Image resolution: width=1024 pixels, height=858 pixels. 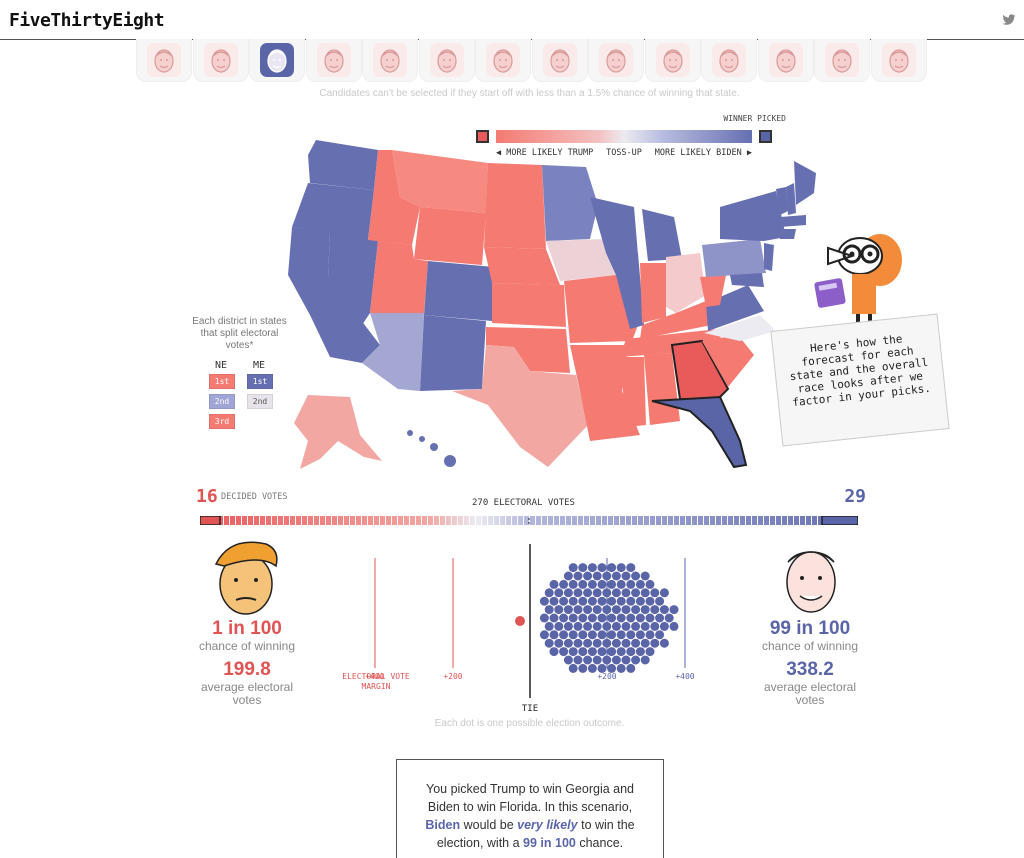 What do you see at coordinates (633, 392) in the screenshot?
I see `state-MS` at bounding box center [633, 392].